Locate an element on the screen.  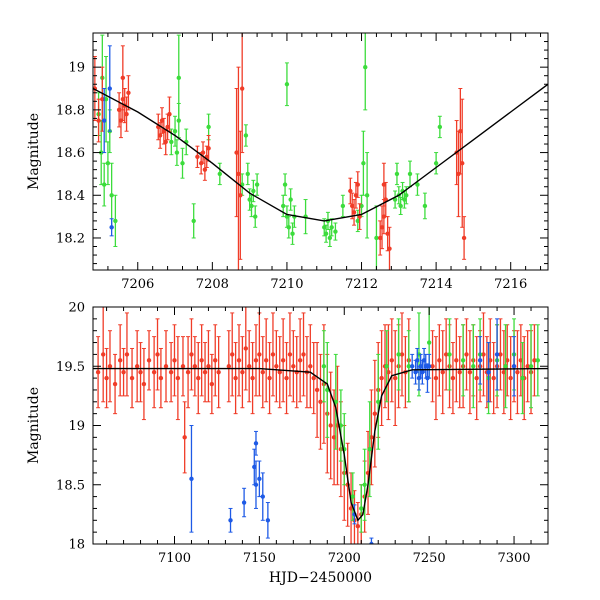
bottom-ytick-label: 18 is located at coordinates (76, 545).